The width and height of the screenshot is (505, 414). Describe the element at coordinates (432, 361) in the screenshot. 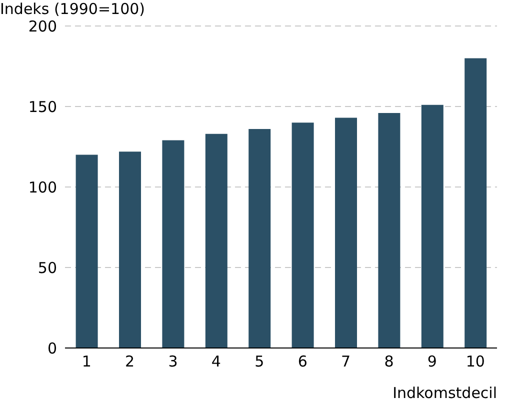

I see `x-tick-label: 9` at that location.